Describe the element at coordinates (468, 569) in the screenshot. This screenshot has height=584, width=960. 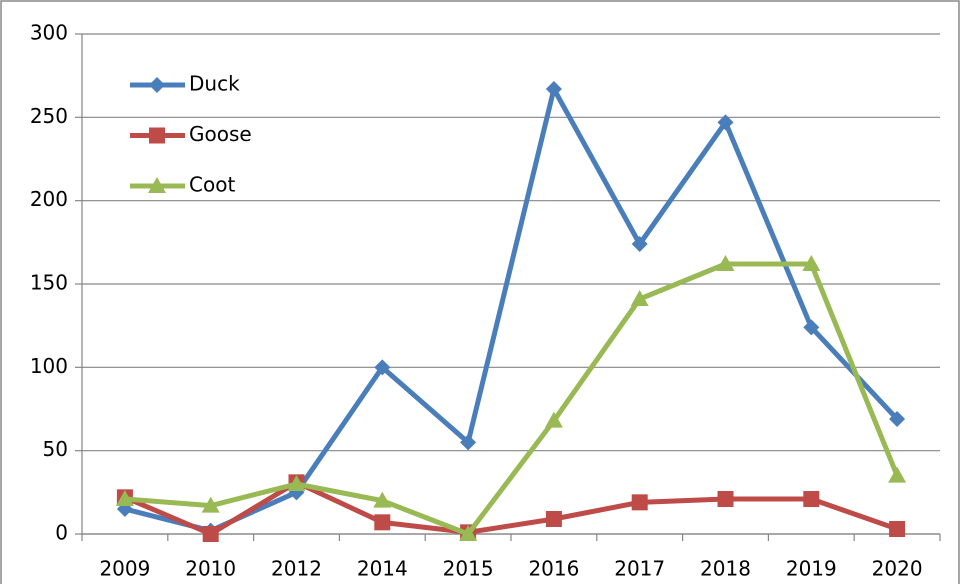
I see `x-tick-label: 2015` at that location.